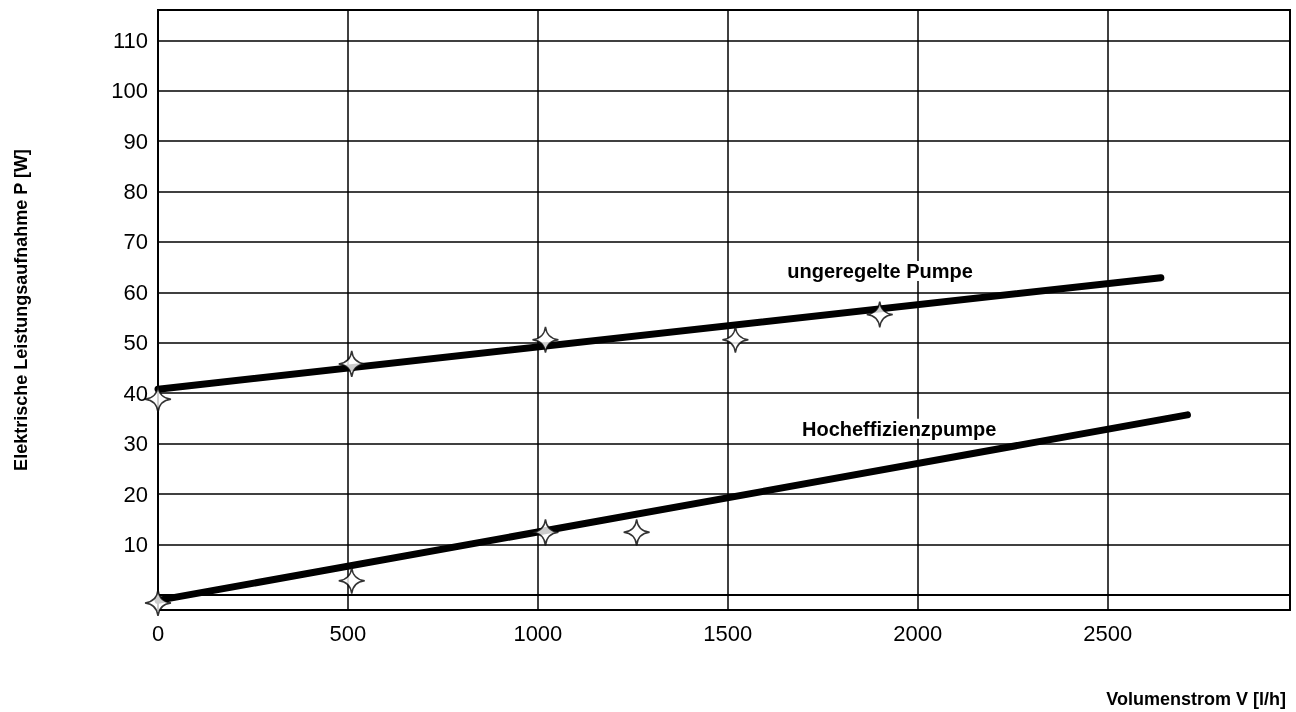  I want to click on y-tick-label: 60, so click(135, 292).